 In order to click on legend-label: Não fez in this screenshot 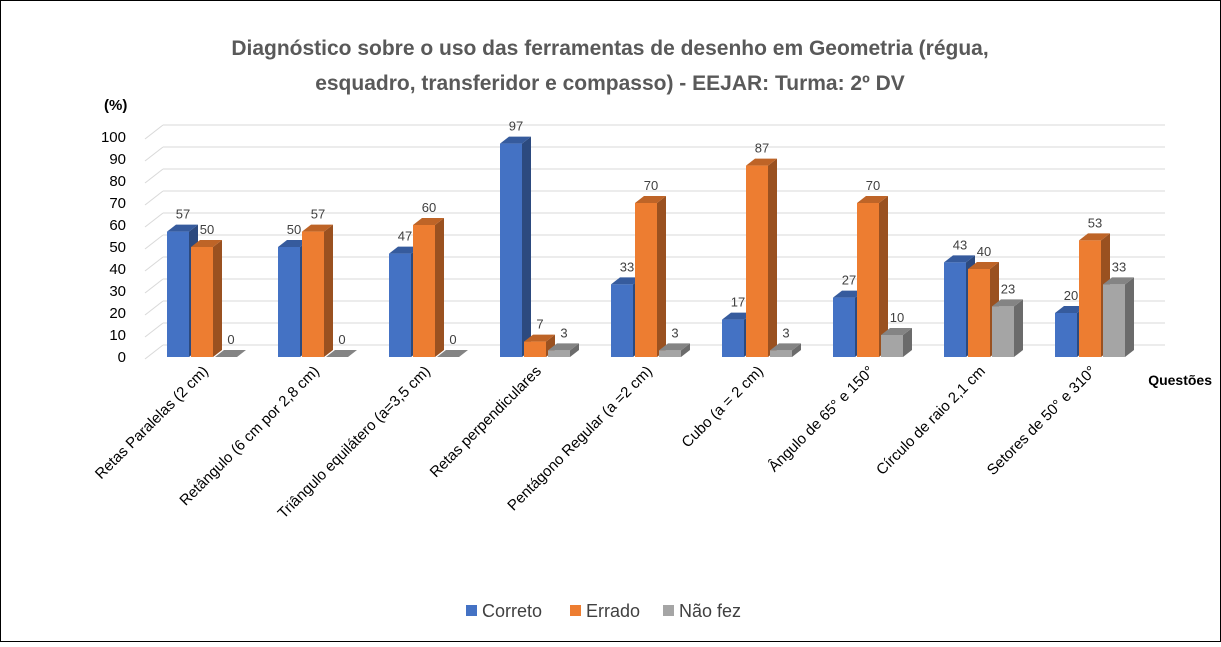, I will do `click(710, 611)`.